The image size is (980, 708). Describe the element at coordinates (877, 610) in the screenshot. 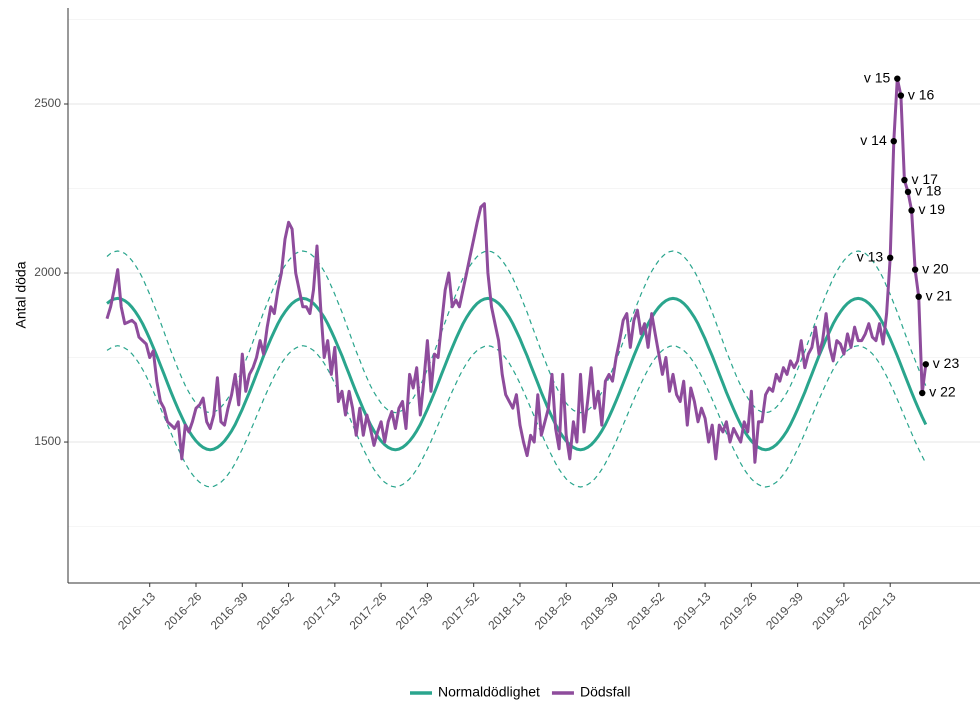

I see `x-tick-label: 2020–13` at that location.